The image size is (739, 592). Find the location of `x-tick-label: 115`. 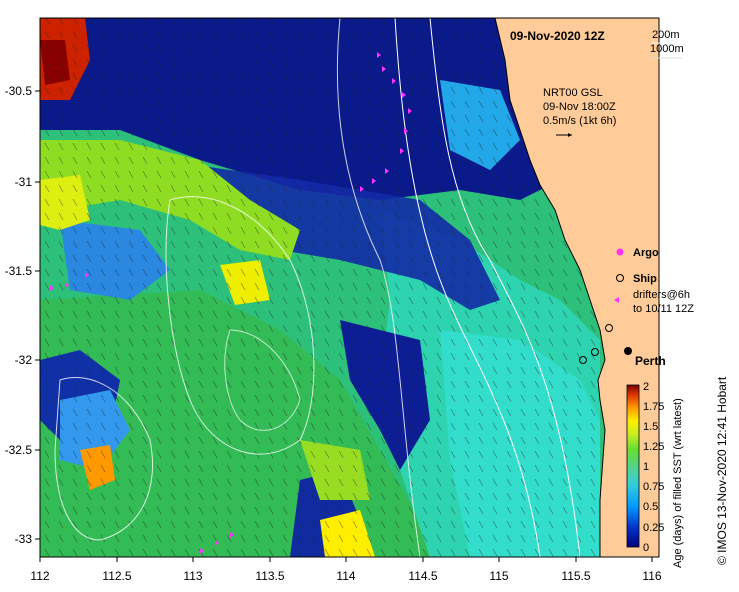

x-tick-label: 115 is located at coordinates (498, 576).